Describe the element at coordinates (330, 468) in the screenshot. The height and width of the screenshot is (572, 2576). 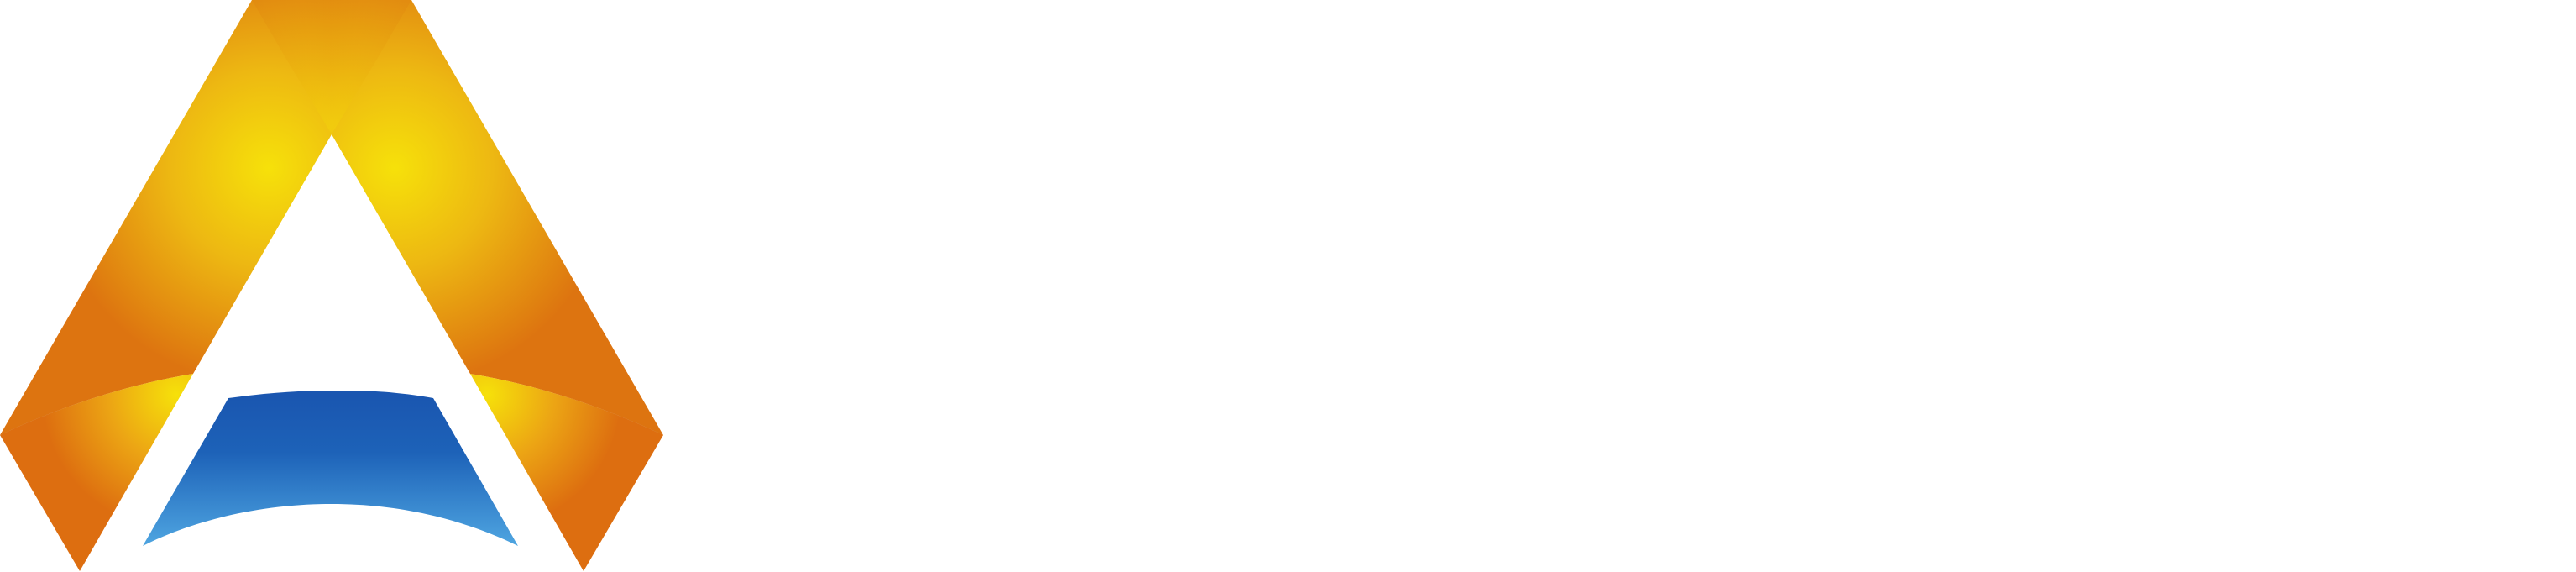
I see `logo-blue-base` at that location.